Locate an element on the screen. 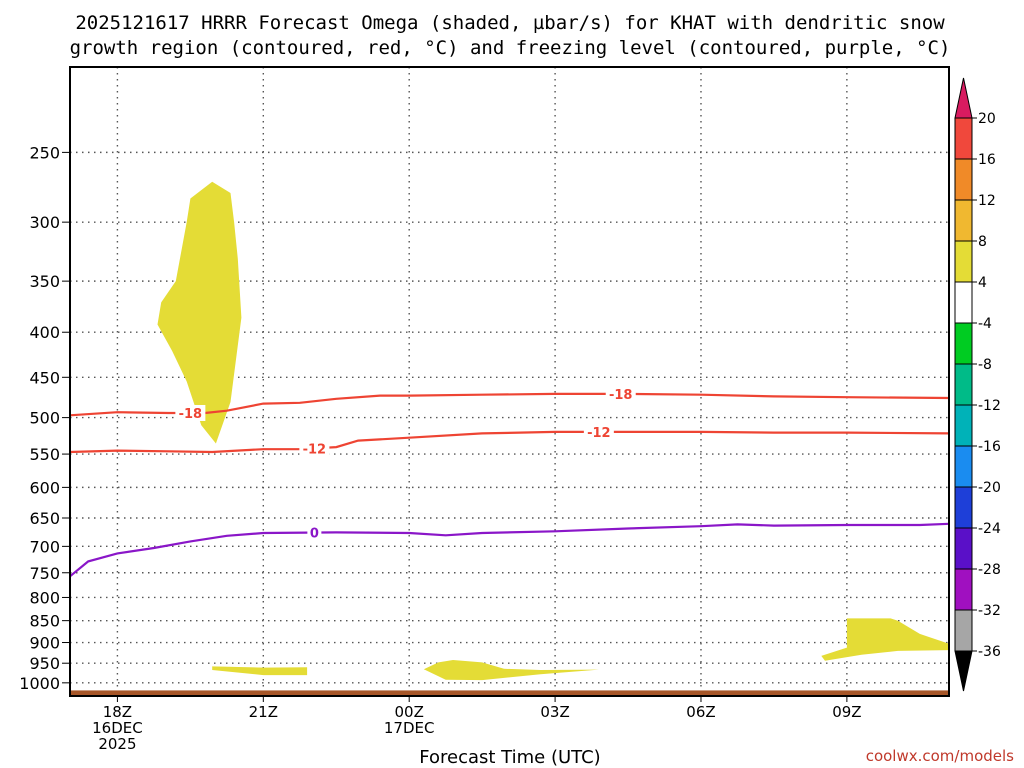  freezing-level-label: 0 is located at coordinates (314, 534).